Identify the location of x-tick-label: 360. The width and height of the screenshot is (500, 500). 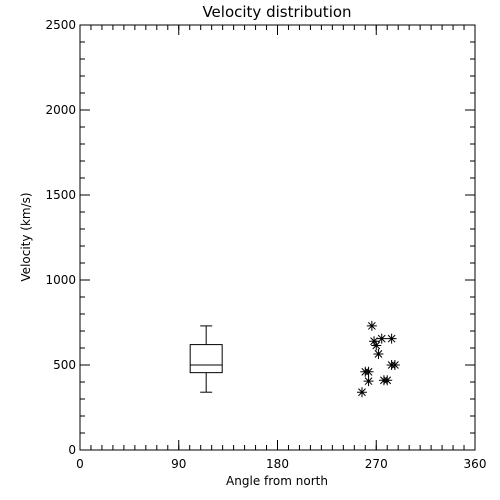
(475, 464).